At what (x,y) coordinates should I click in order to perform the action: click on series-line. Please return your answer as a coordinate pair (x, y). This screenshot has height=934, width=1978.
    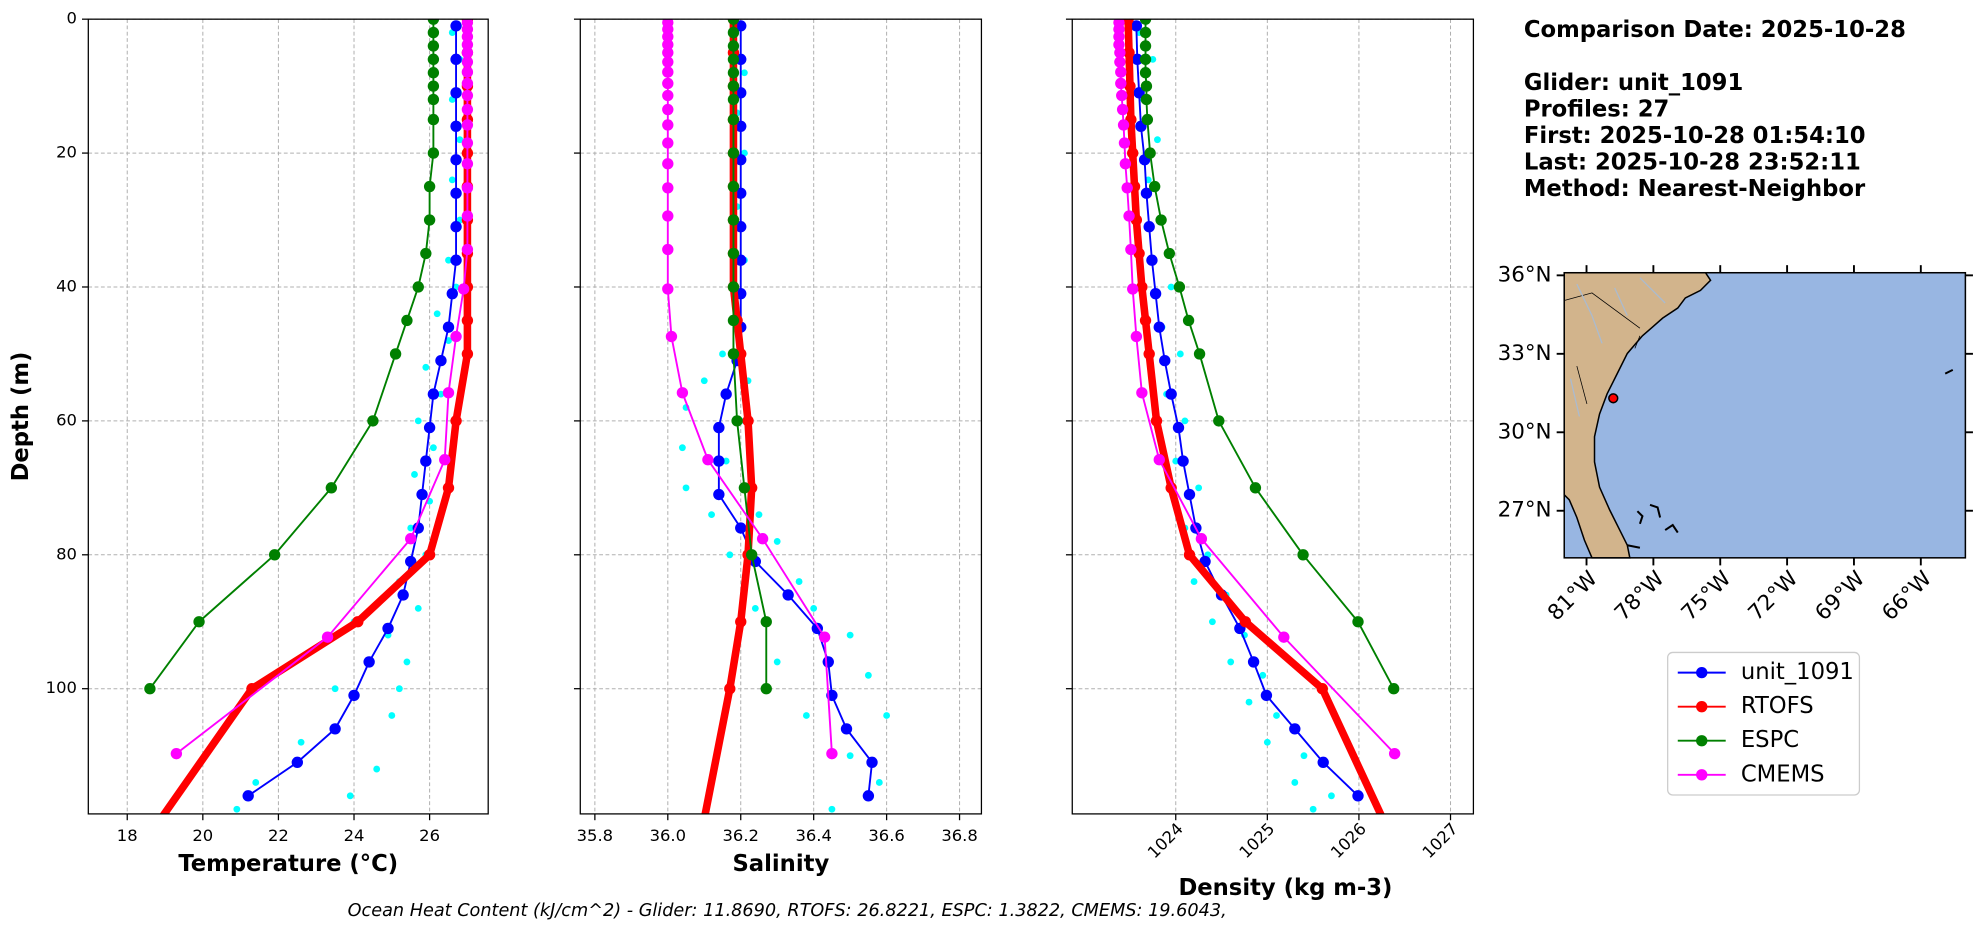
    Looking at the image, I should click on (315, 416).